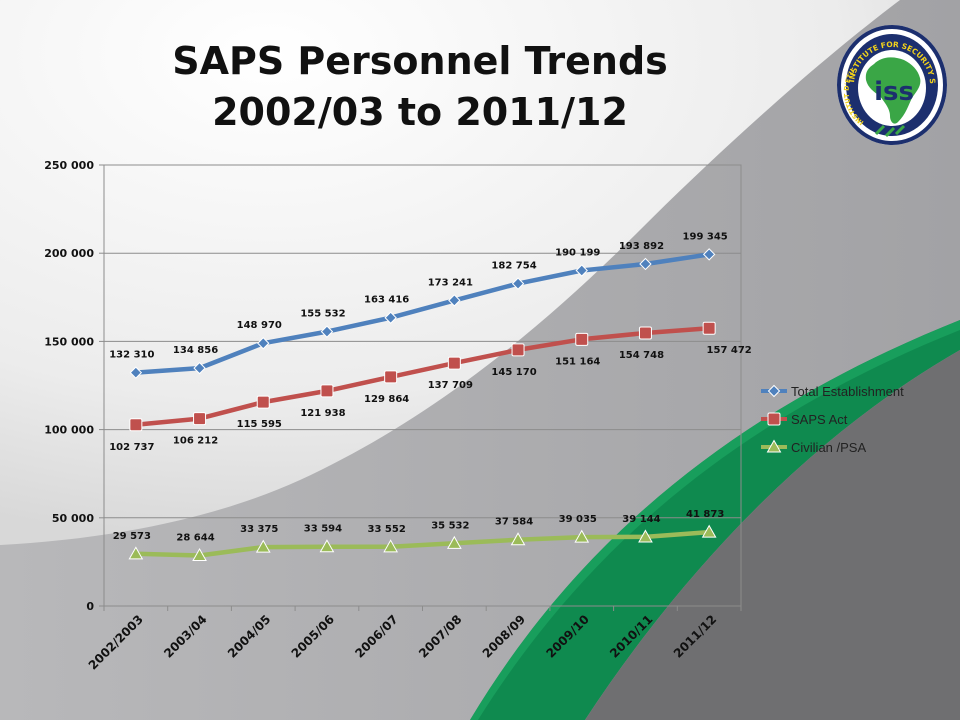 The height and width of the screenshot is (720, 960). I want to click on data-label: 39 035, so click(578, 519).